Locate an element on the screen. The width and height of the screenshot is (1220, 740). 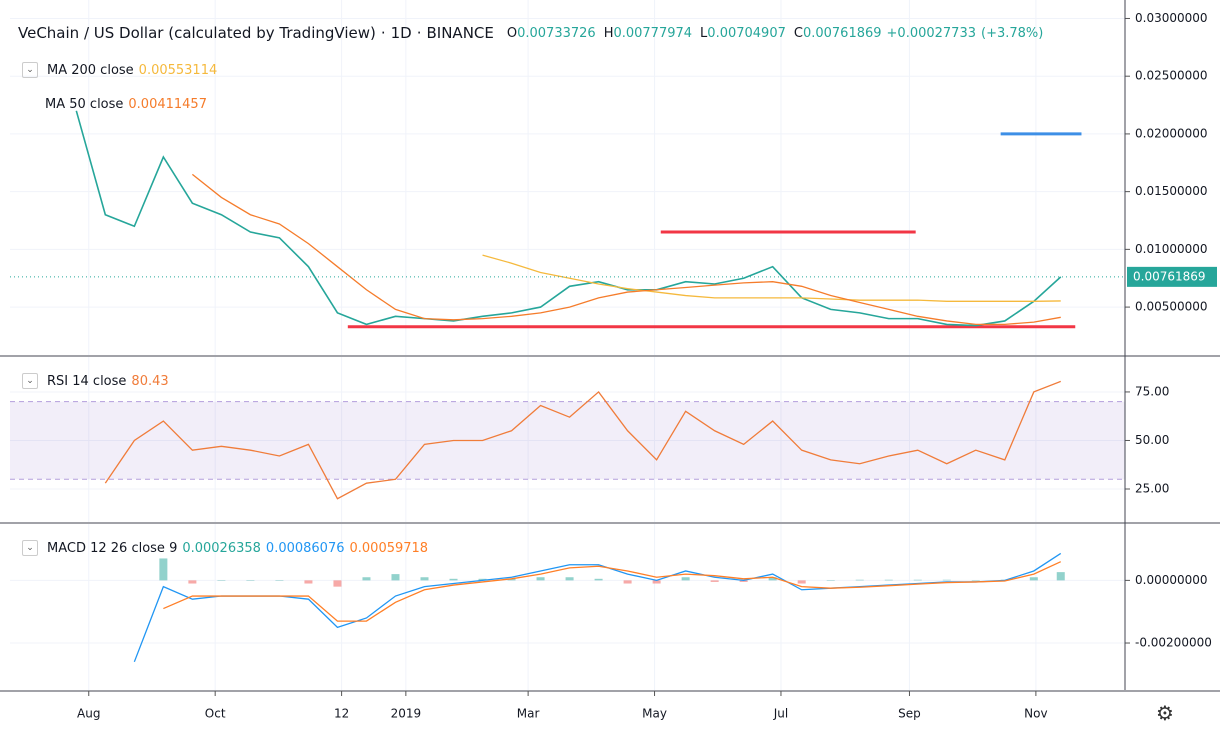
settings-gear: ⚙ is located at coordinates (1165, 713).